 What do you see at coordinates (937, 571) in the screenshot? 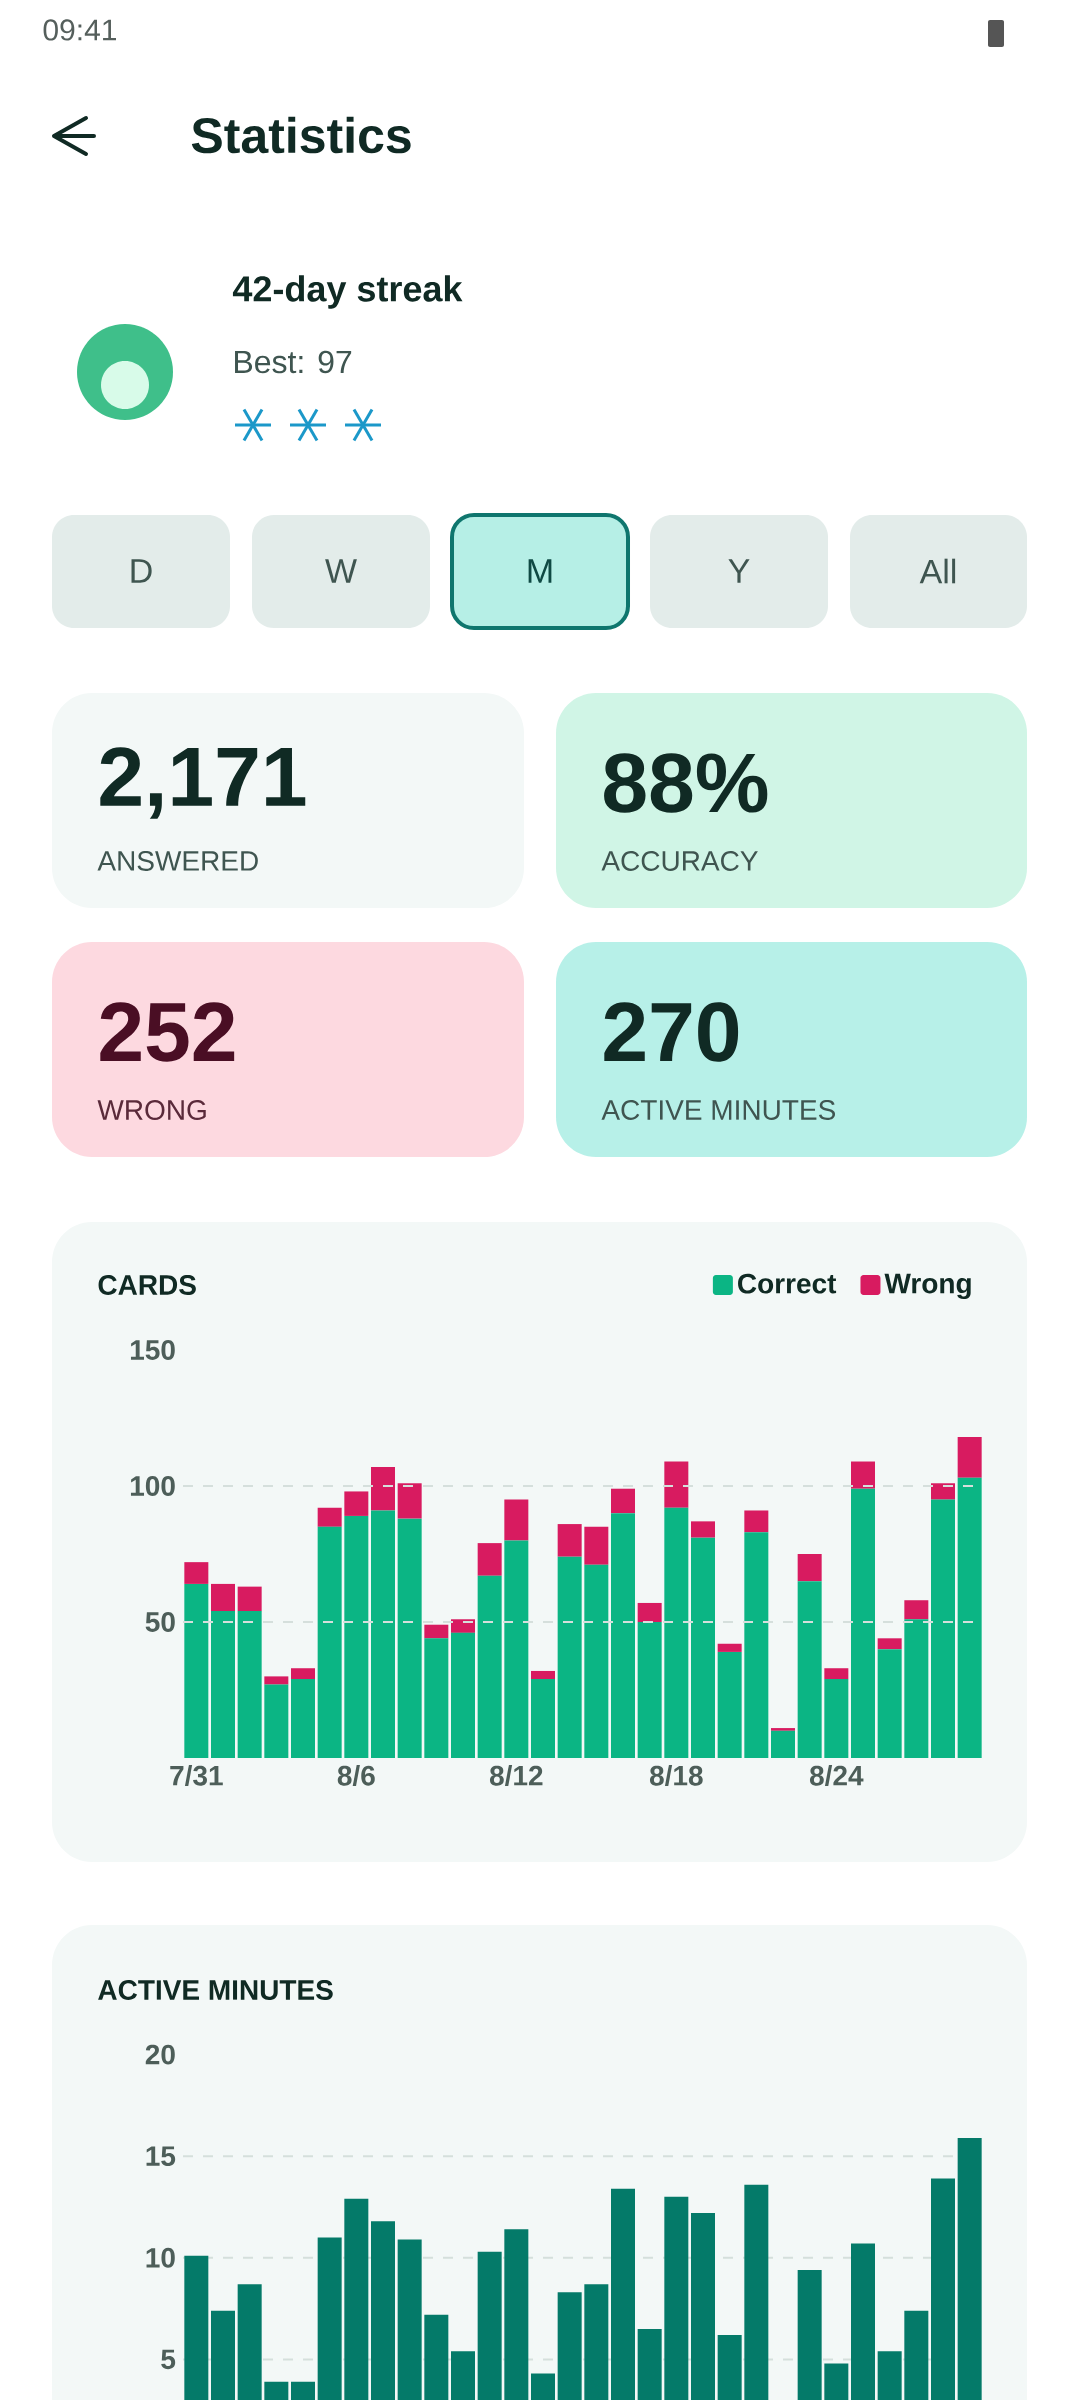
I see `text: All` at bounding box center [937, 571].